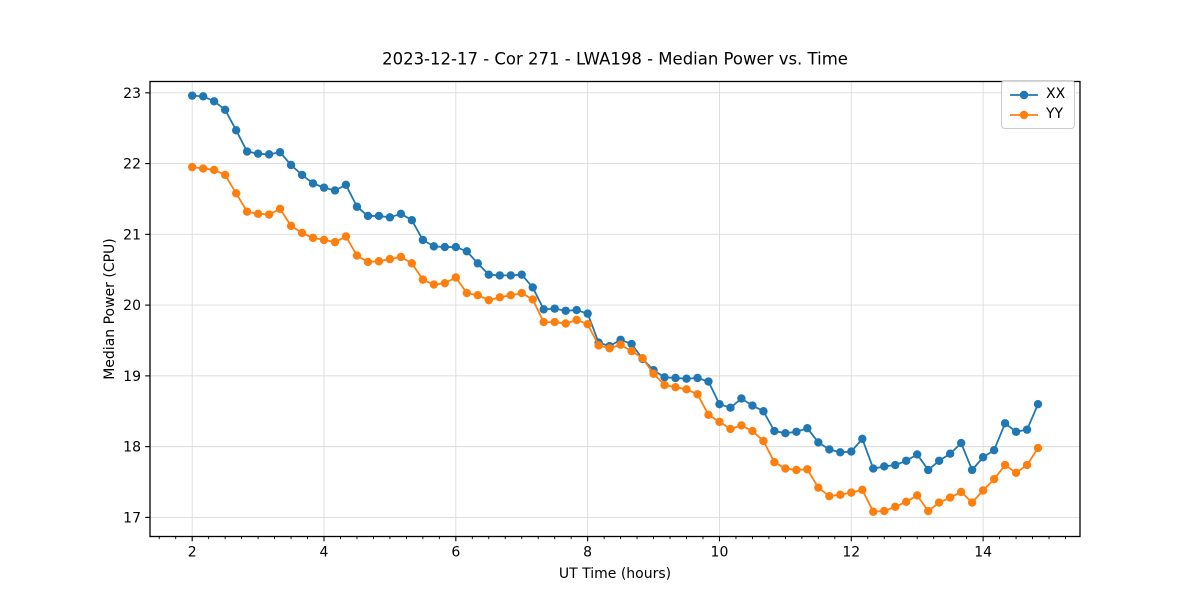  Describe the element at coordinates (587, 553) in the screenshot. I see `x-tick-label: 8` at that location.